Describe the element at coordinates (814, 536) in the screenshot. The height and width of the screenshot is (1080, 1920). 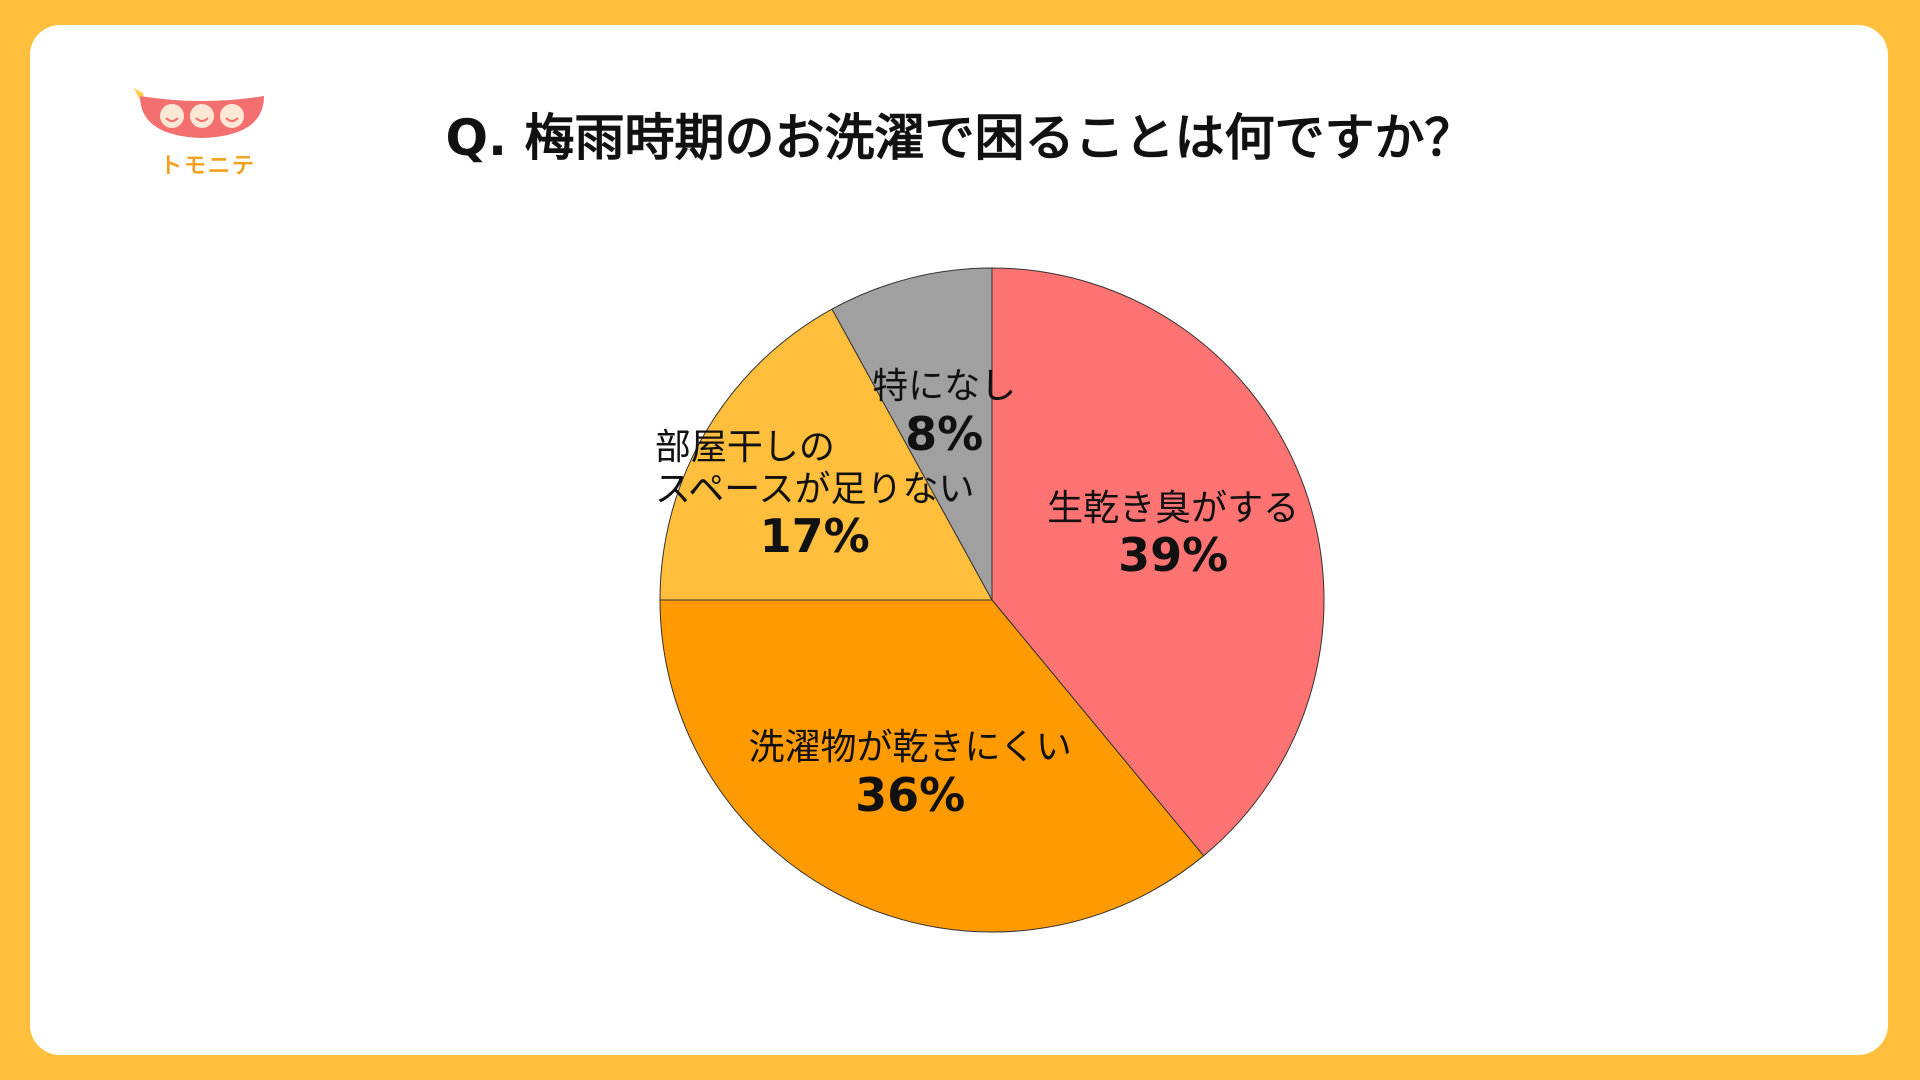
I see `slice-percent-label: 17%` at that location.